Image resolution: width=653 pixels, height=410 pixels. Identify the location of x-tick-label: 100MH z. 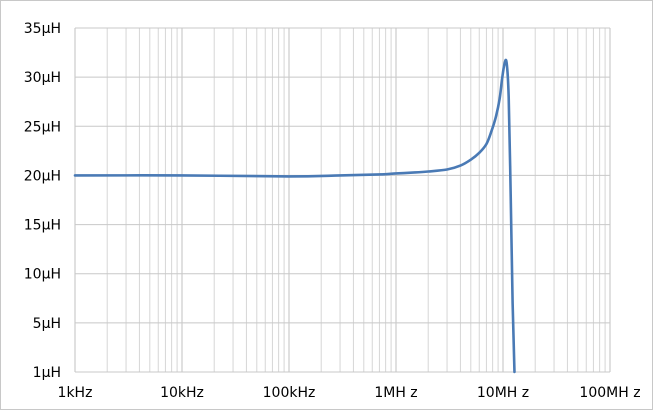
(609, 393).